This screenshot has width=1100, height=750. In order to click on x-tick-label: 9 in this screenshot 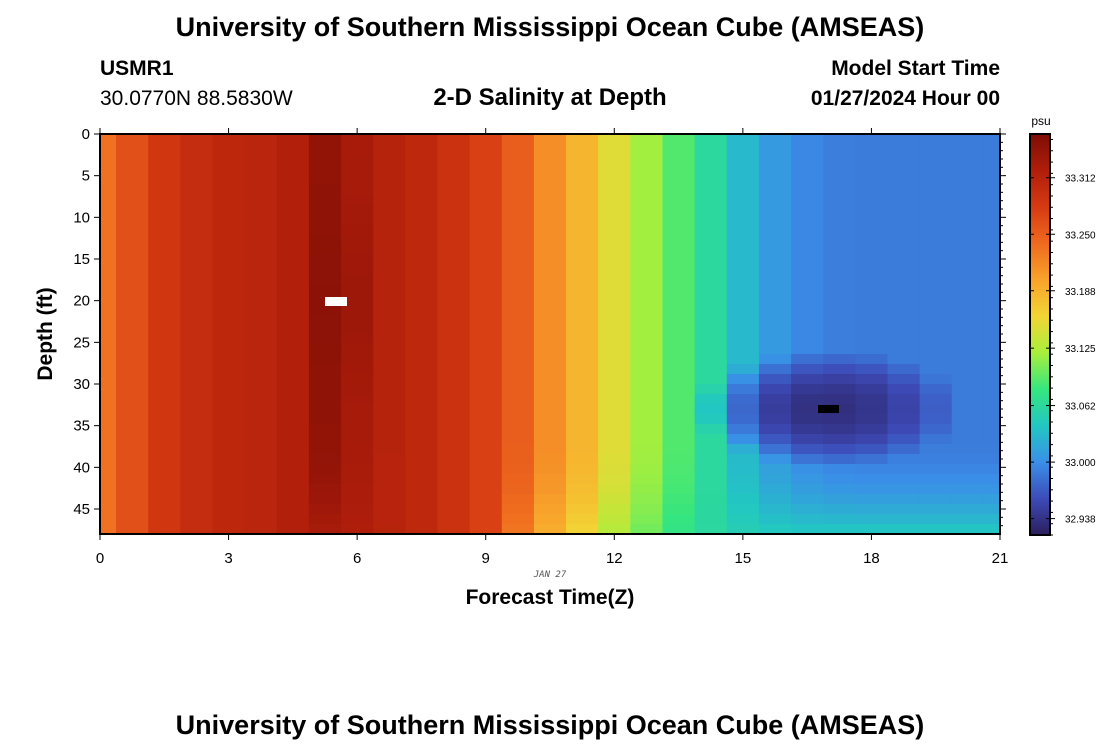, I will do `click(486, 558)`.